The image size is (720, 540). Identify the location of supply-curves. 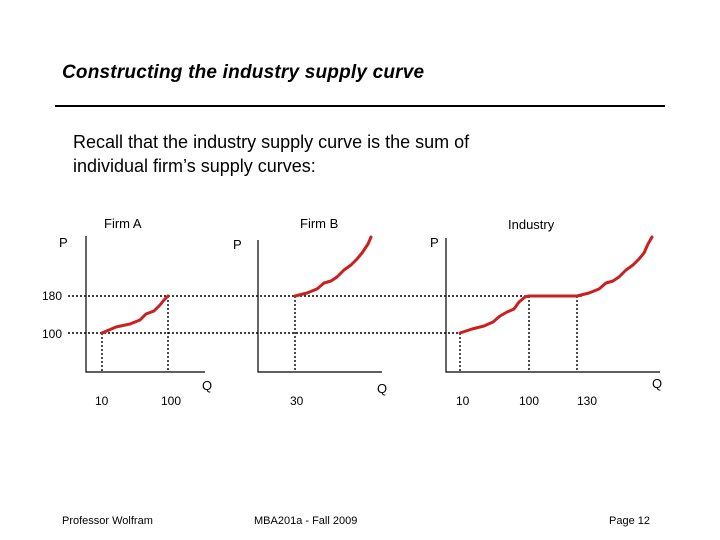
(377, 285).